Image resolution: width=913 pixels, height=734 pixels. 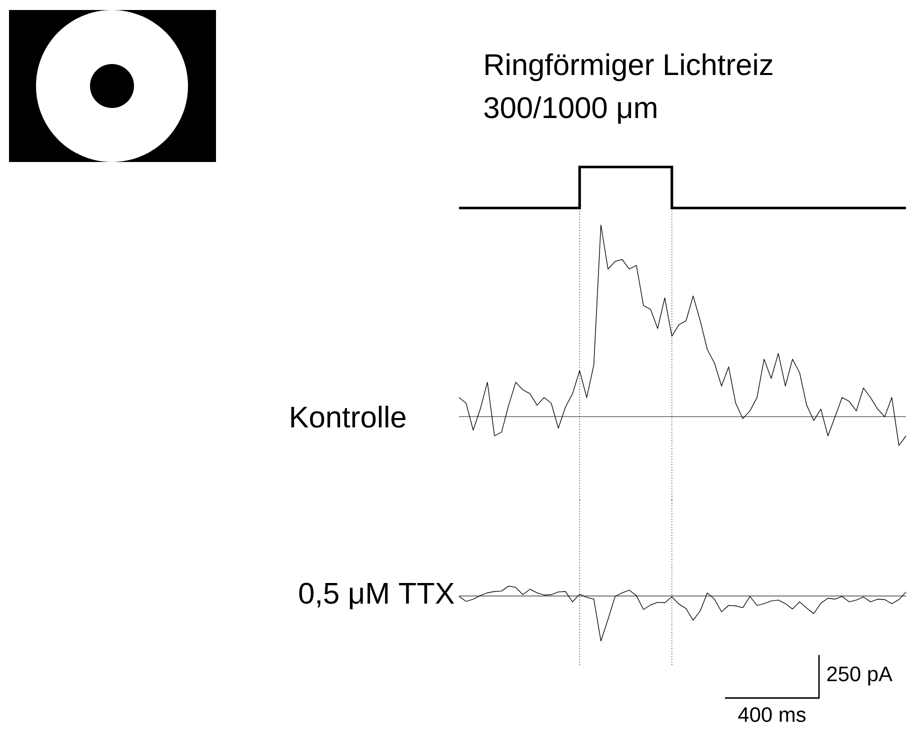 I want to click on chart-subtitle: 300/1000 μm, so click(x=570, y=110).